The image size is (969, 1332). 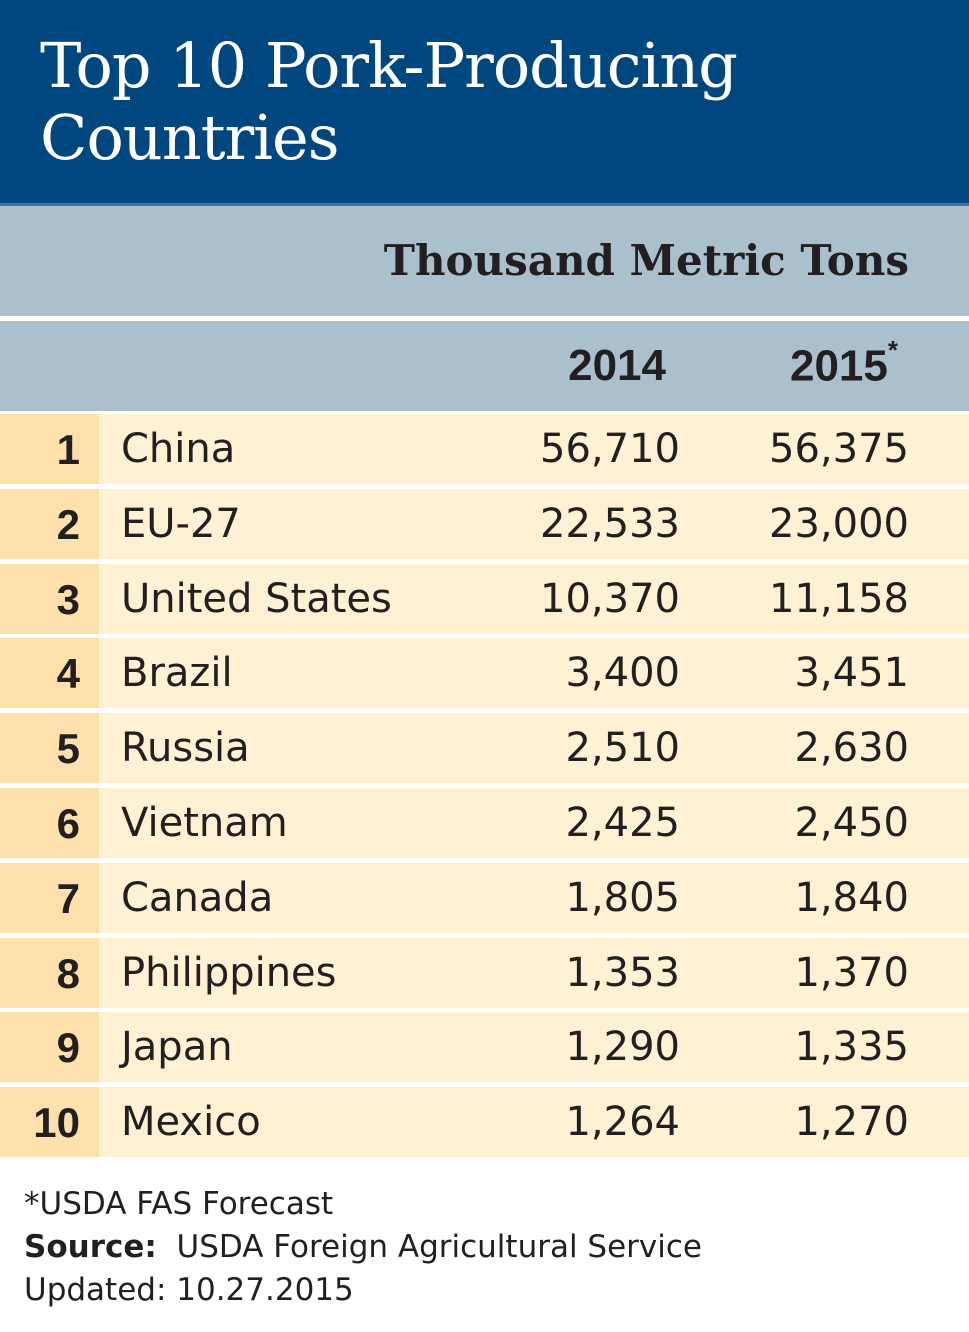 I want to click on source-value: USDA Foreign Agricultural Service, so click(x=439, y=1247).